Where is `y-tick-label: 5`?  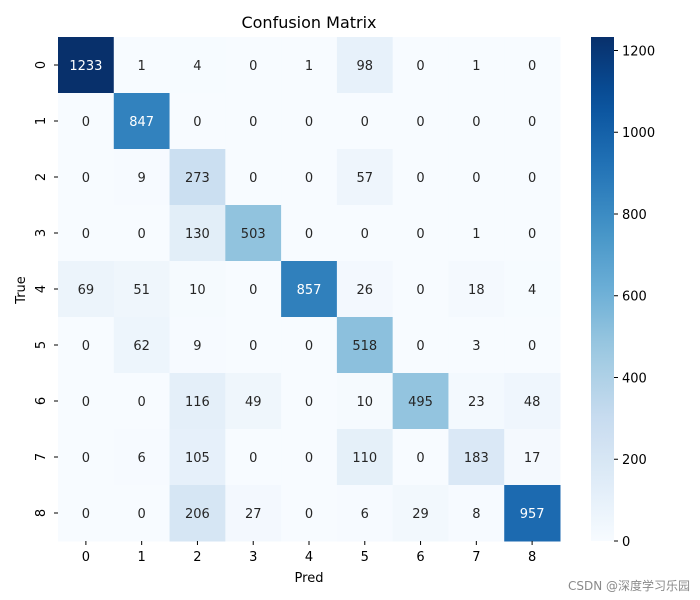 y-tick-label: 5 is located at coordinates (41, 345).